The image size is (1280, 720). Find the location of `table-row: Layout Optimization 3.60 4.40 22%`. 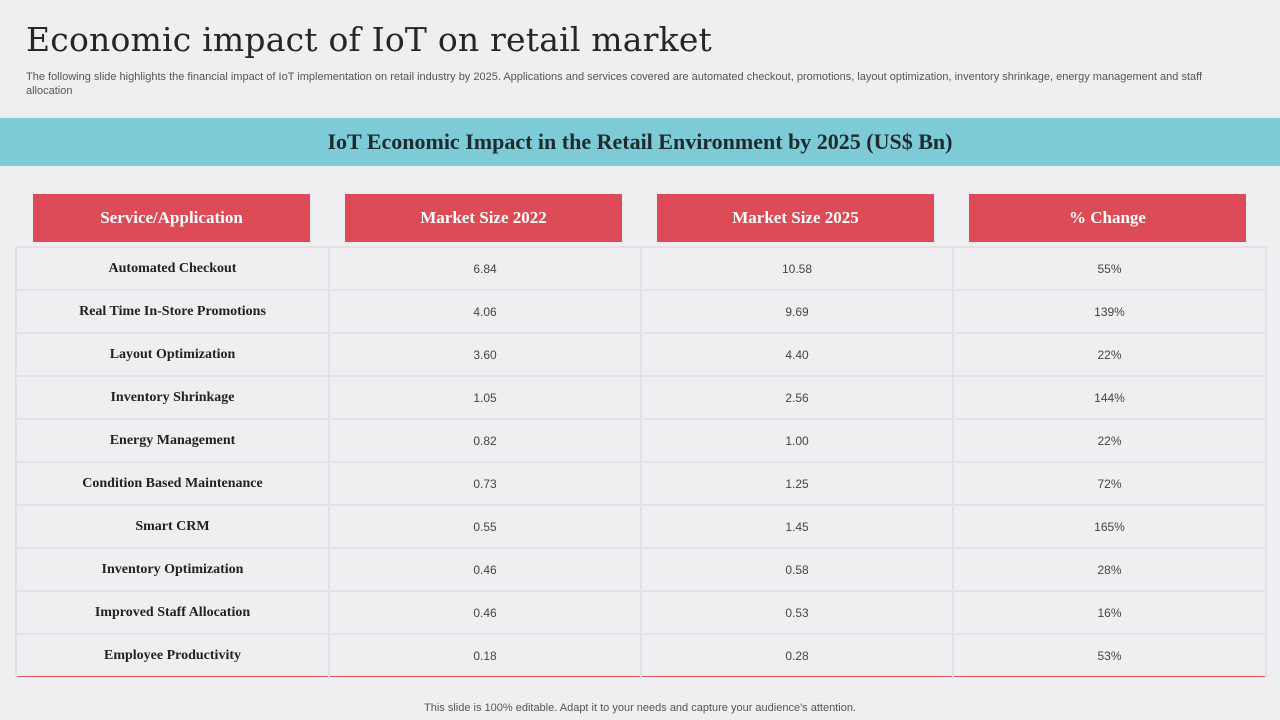

table-row: Layout Optimization 3.60 4.40 22% is located at coordinates (641, 354).